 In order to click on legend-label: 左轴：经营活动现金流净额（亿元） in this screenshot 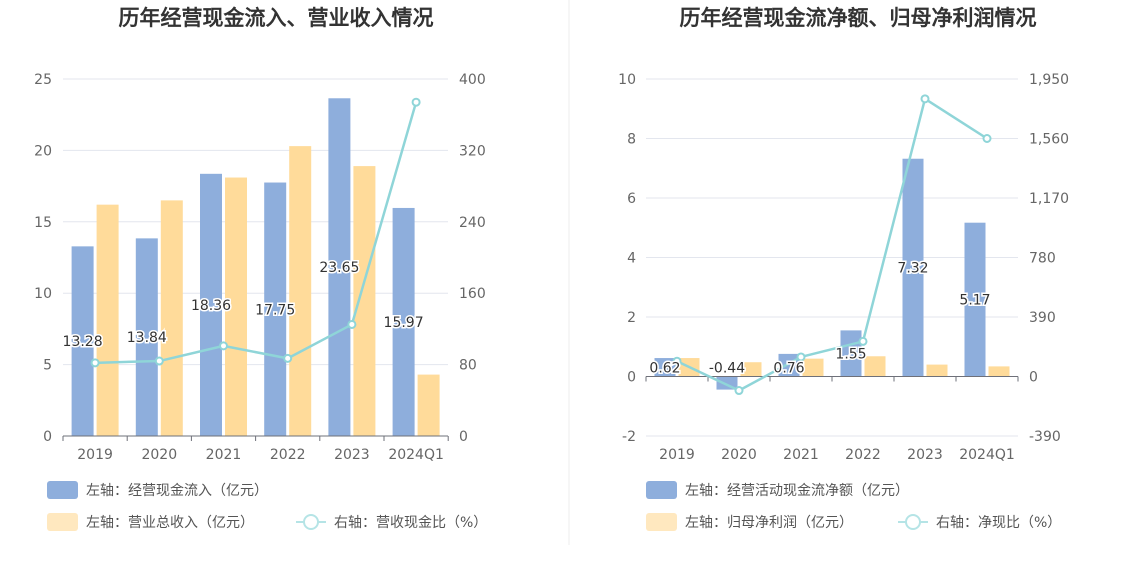, I will do `click(797, 491)`.